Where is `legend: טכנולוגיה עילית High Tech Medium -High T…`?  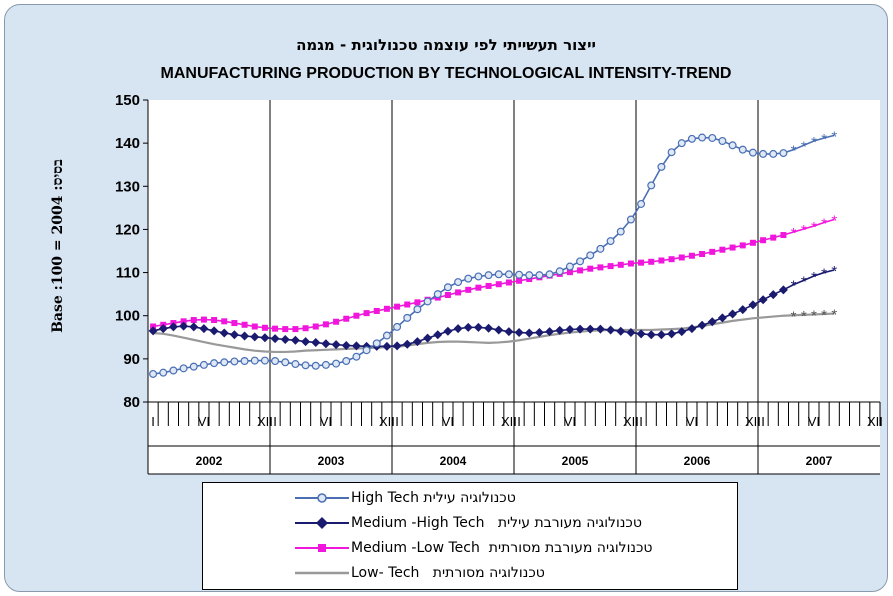
legend: טכנולוגיה עילית High Tech Medium -High T… is located at coordinates (470, 536).